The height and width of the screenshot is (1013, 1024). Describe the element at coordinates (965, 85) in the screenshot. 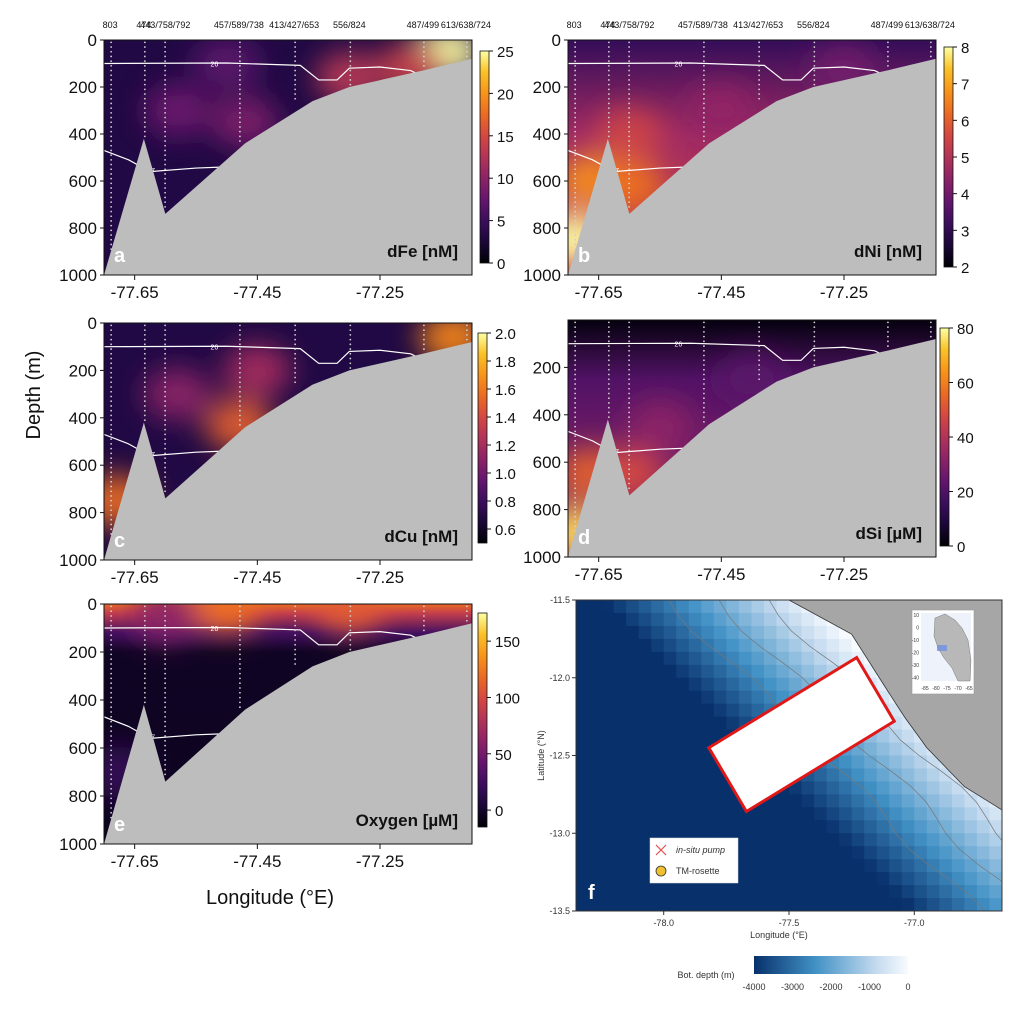

I see `colorbar-tick-label: 7` at that location.